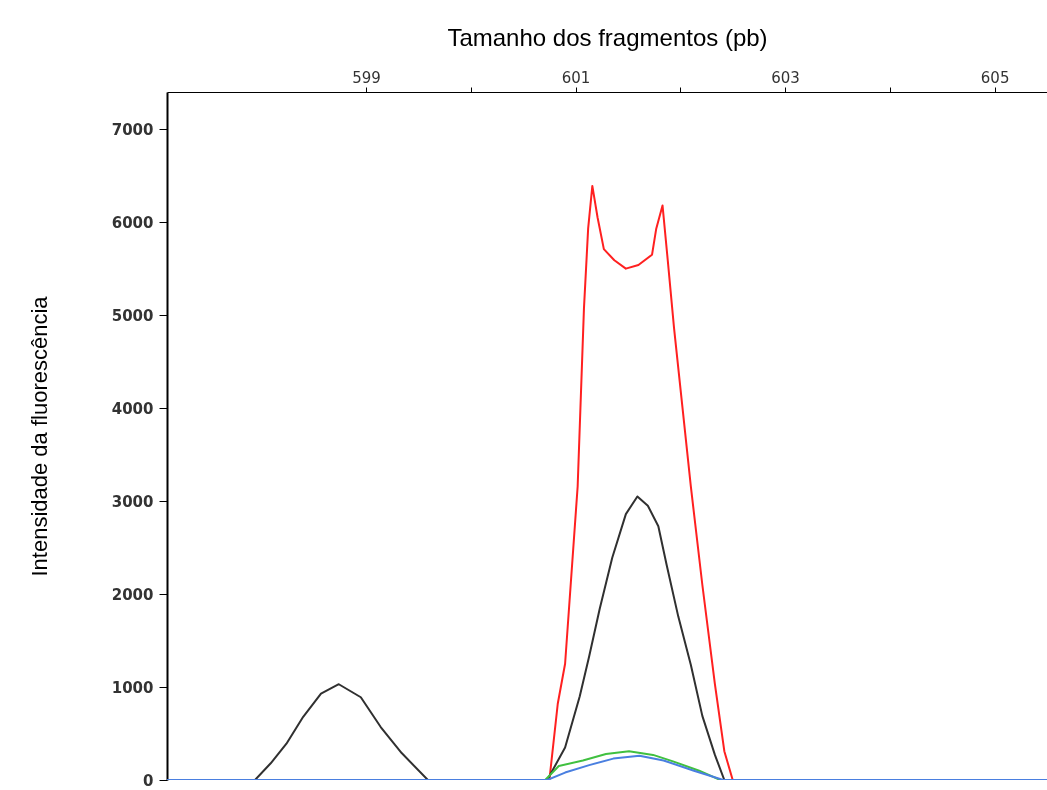 Image resolution: width=1047 pixels, height=790 pixels. I want to click on y-tick-label: 3000, so click(132, 501).